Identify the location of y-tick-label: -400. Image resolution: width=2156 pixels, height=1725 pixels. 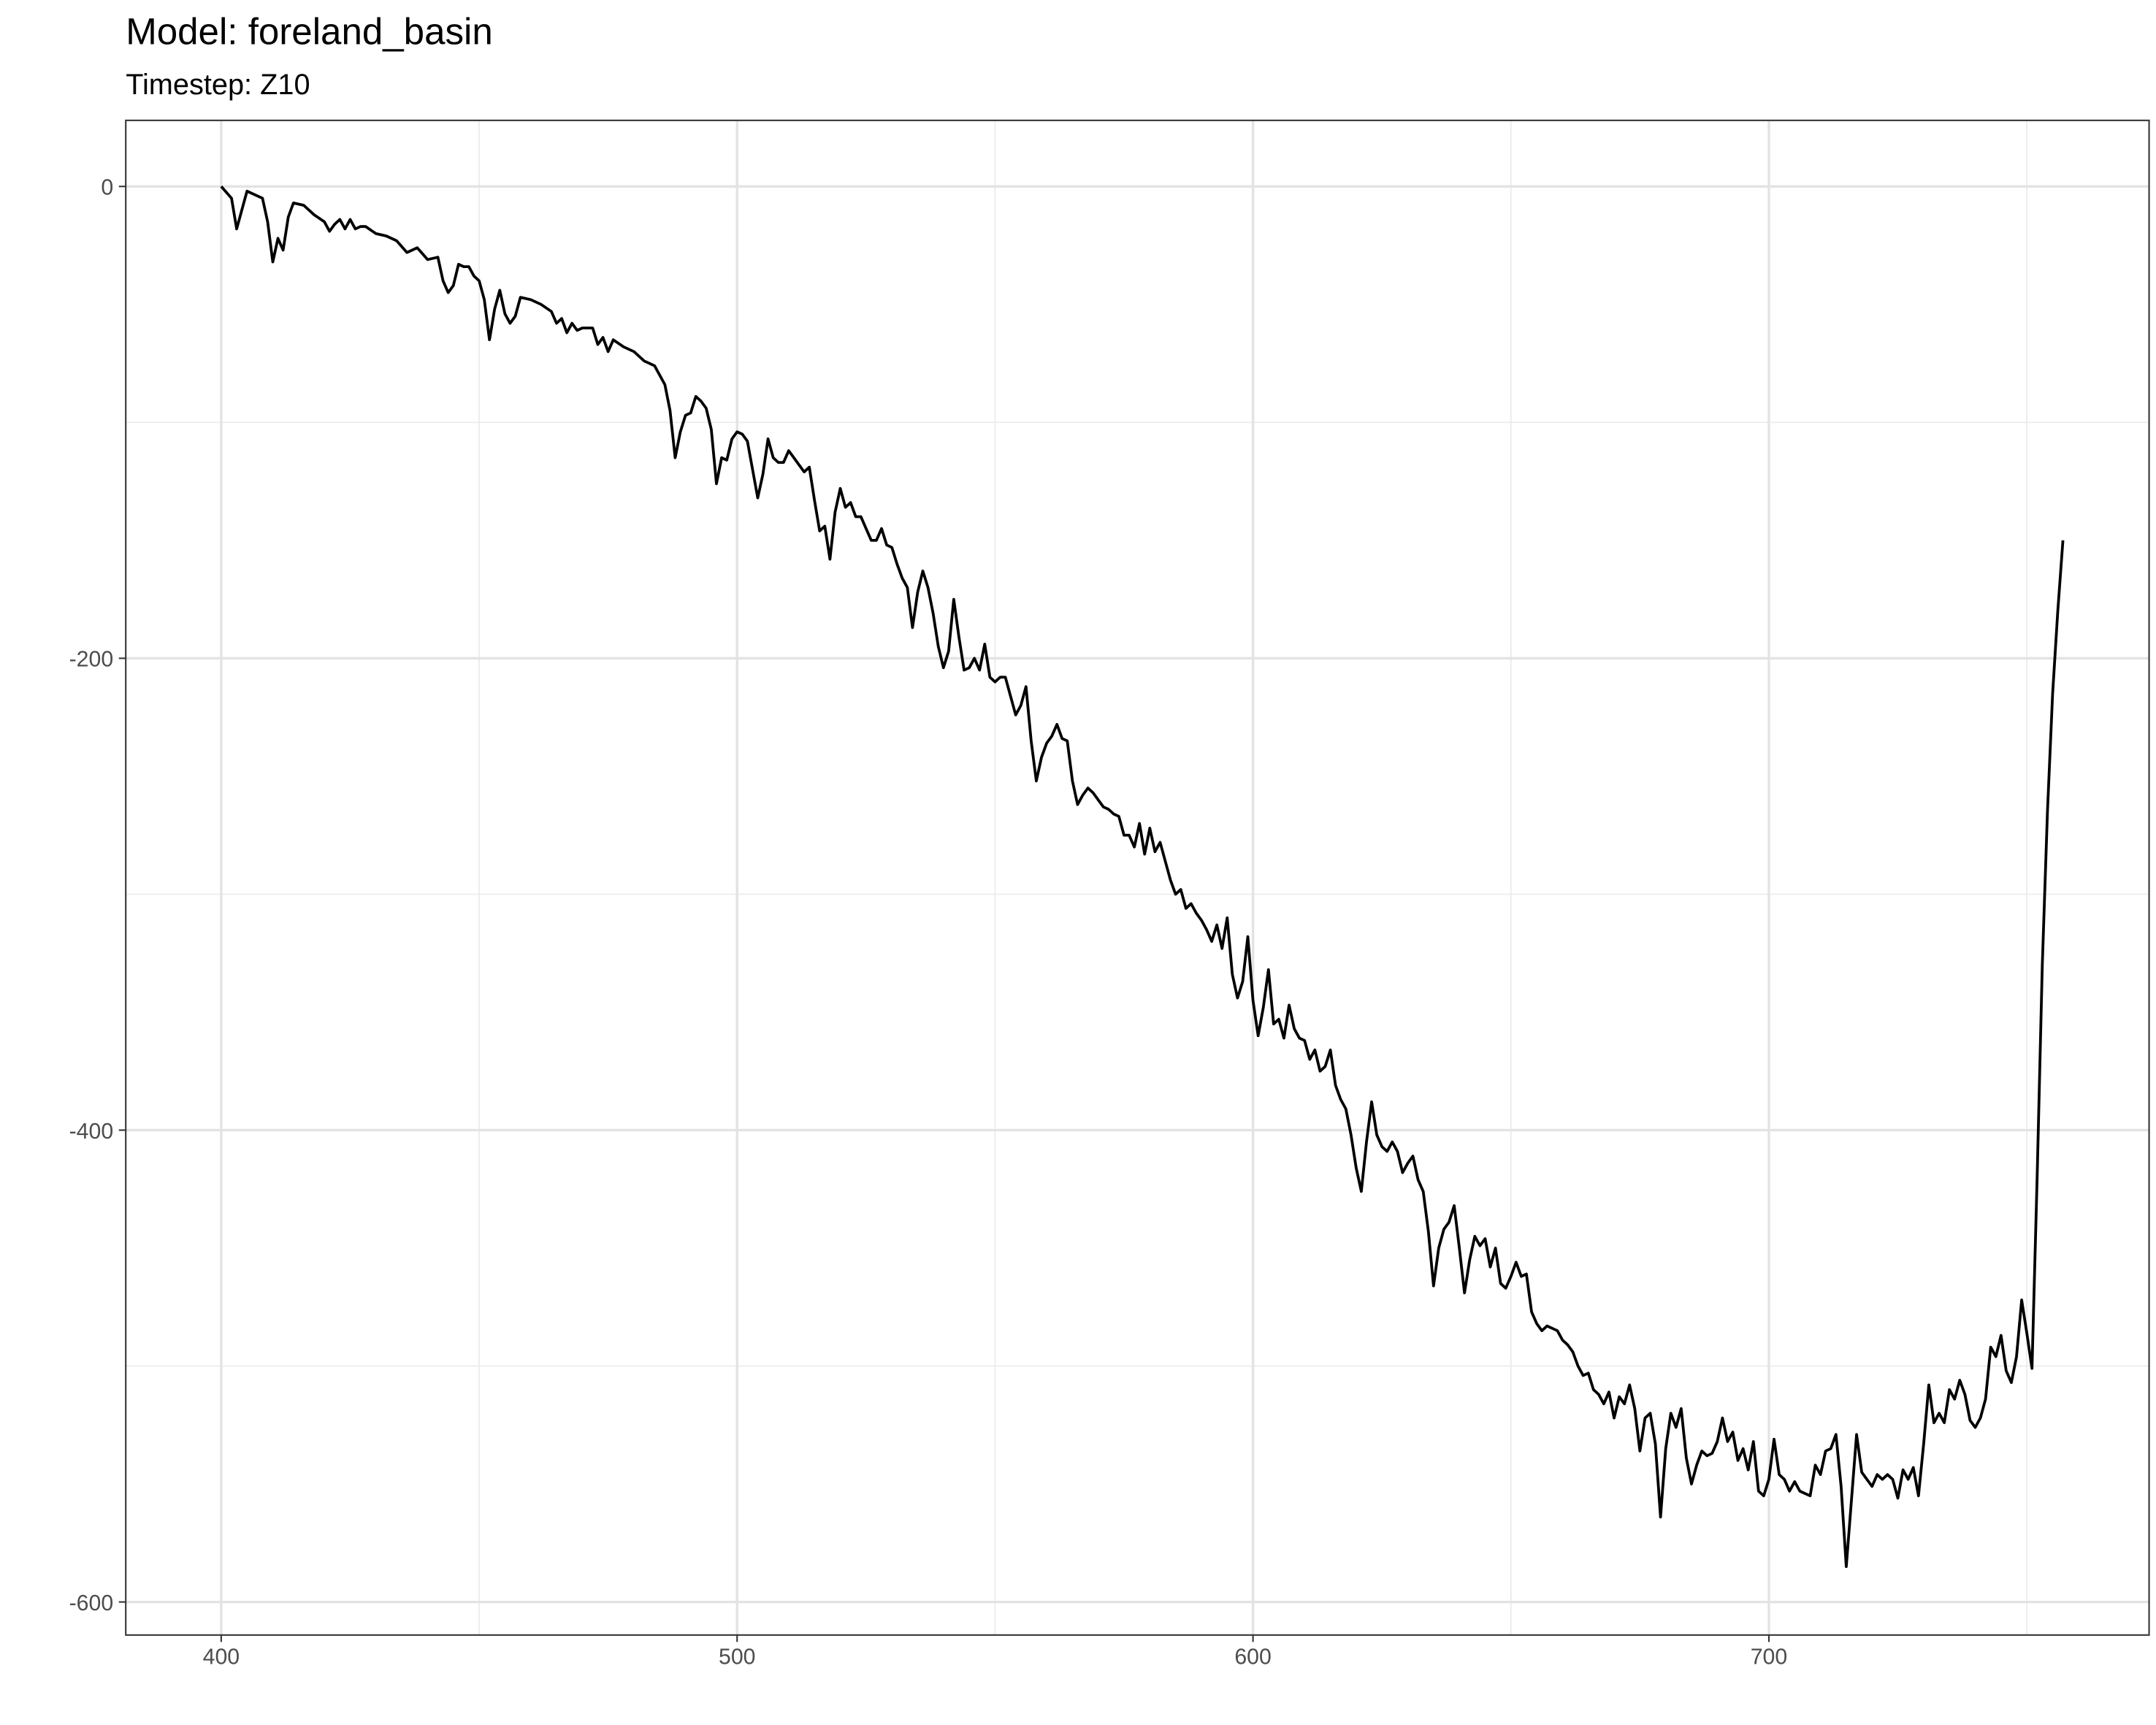
(92, 1132).